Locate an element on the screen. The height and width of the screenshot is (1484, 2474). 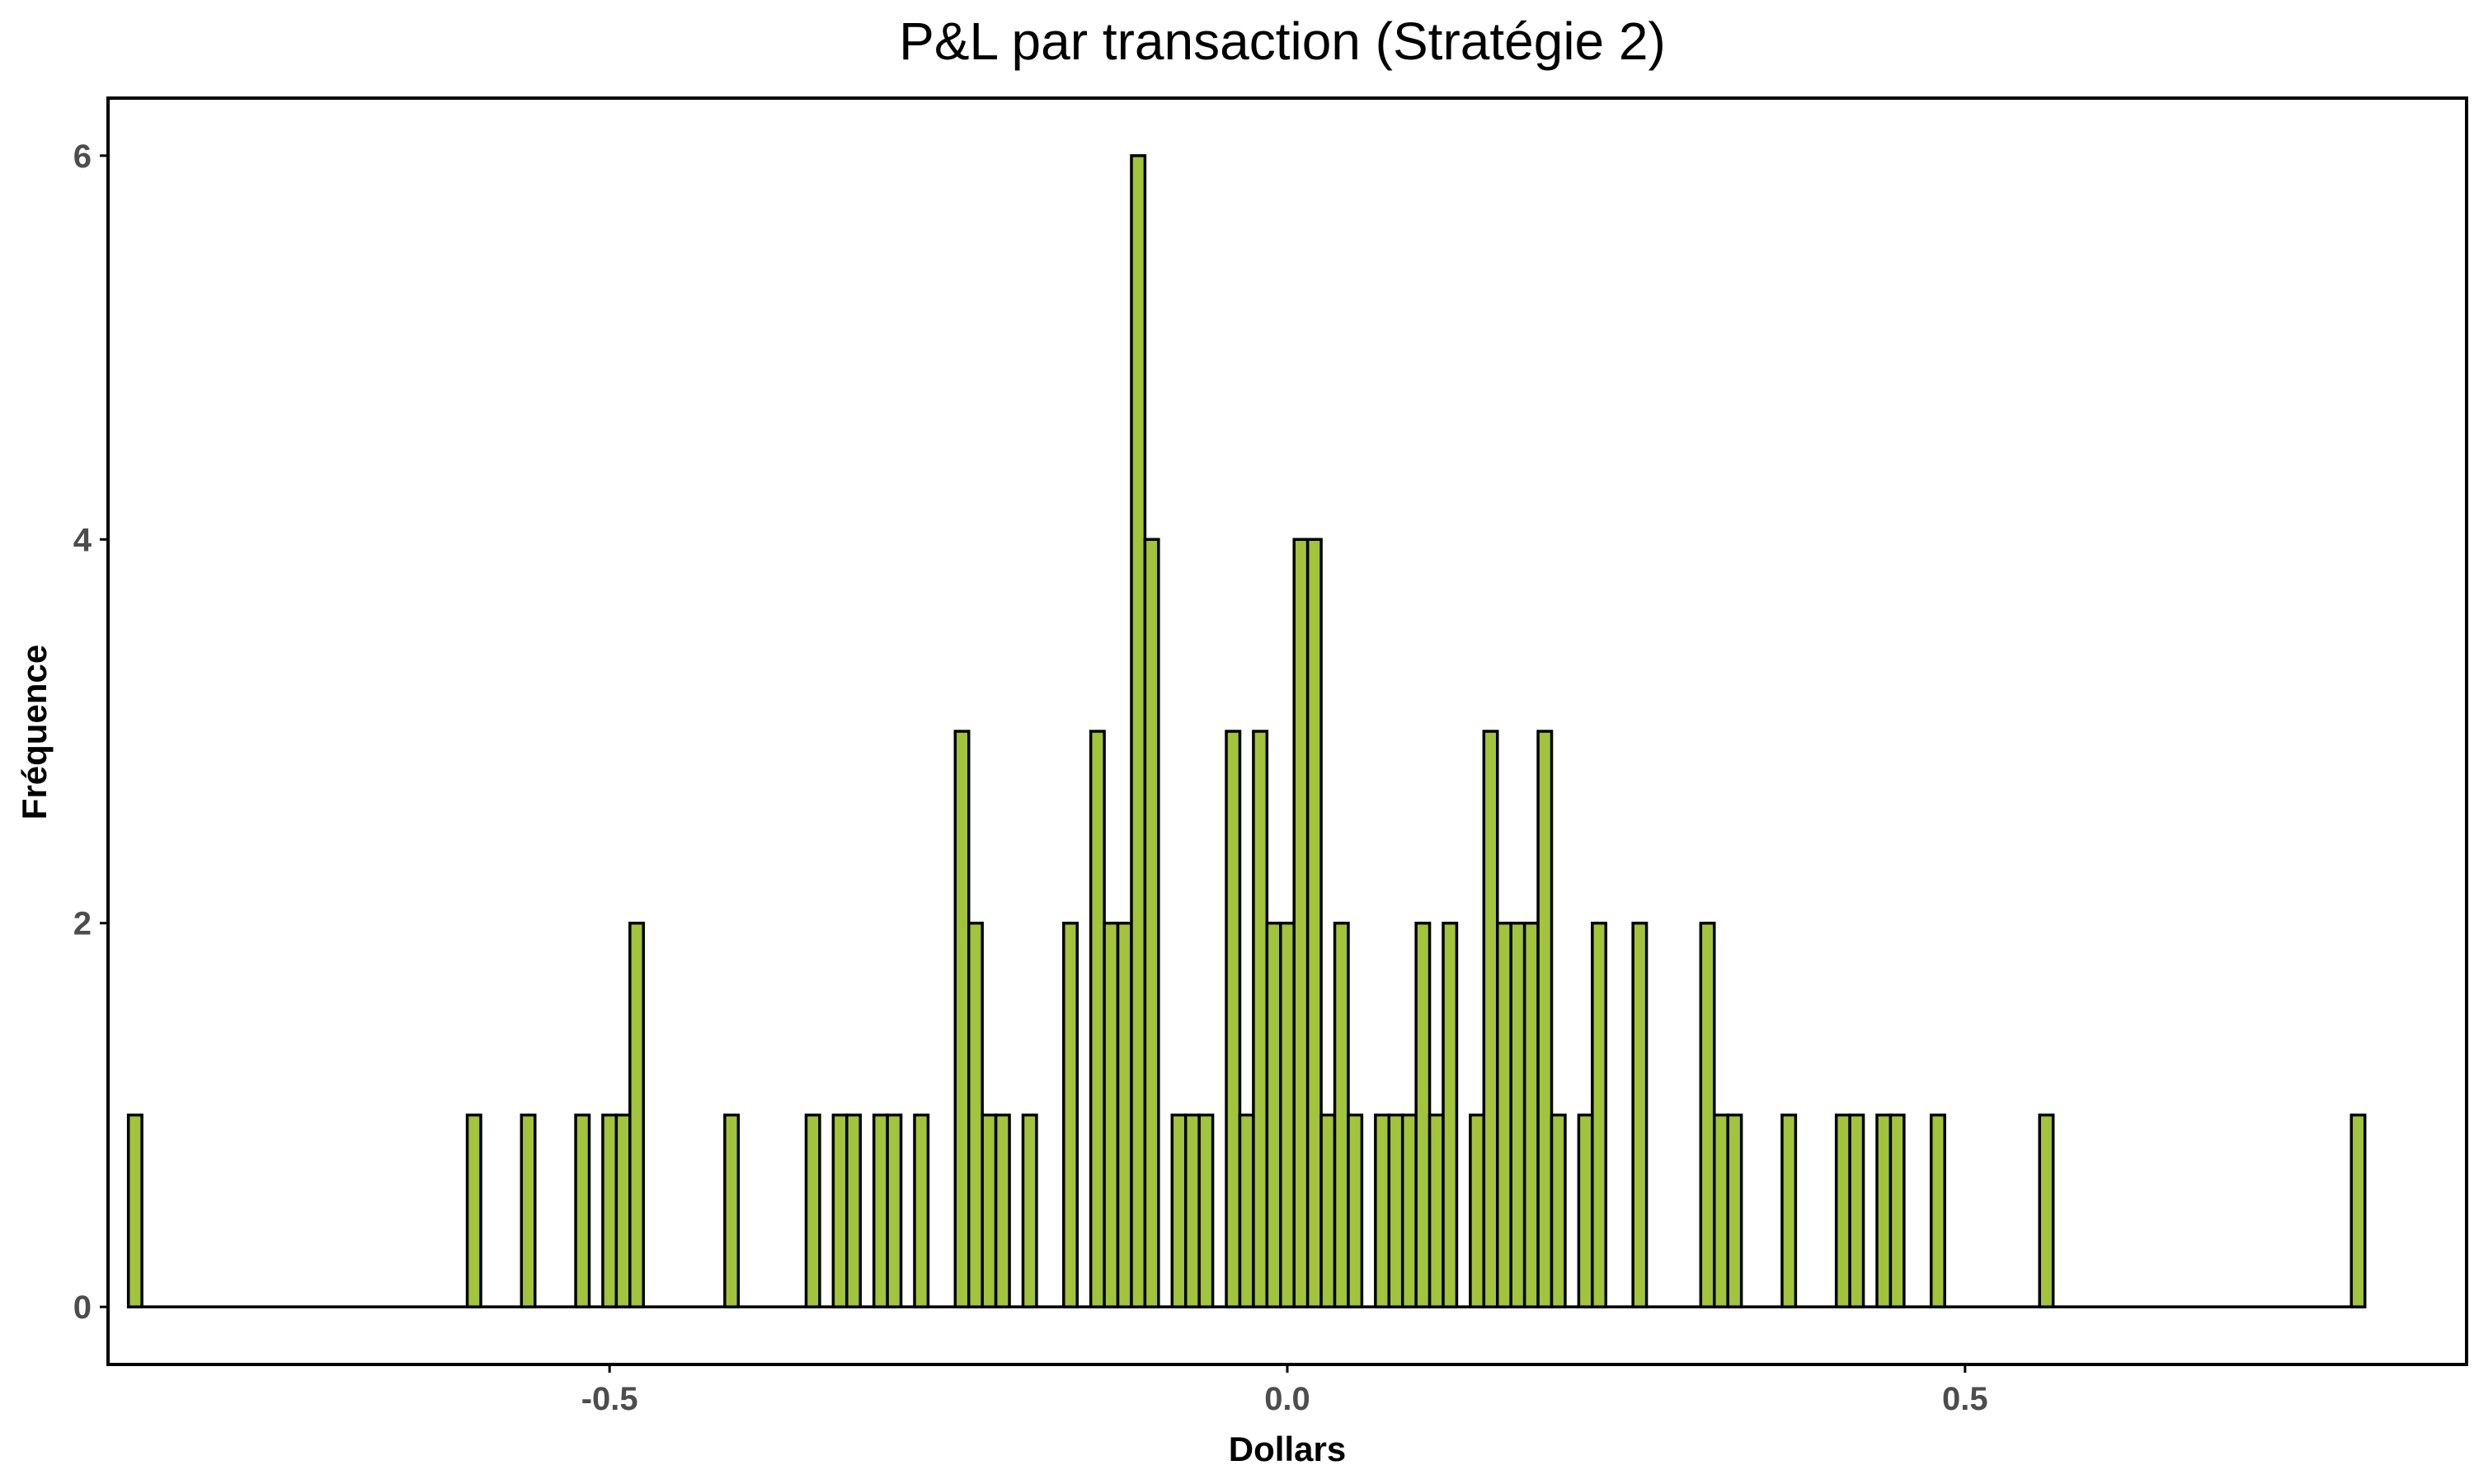
x-tick-label: -0.5 is located at coordinates (609, 1399).